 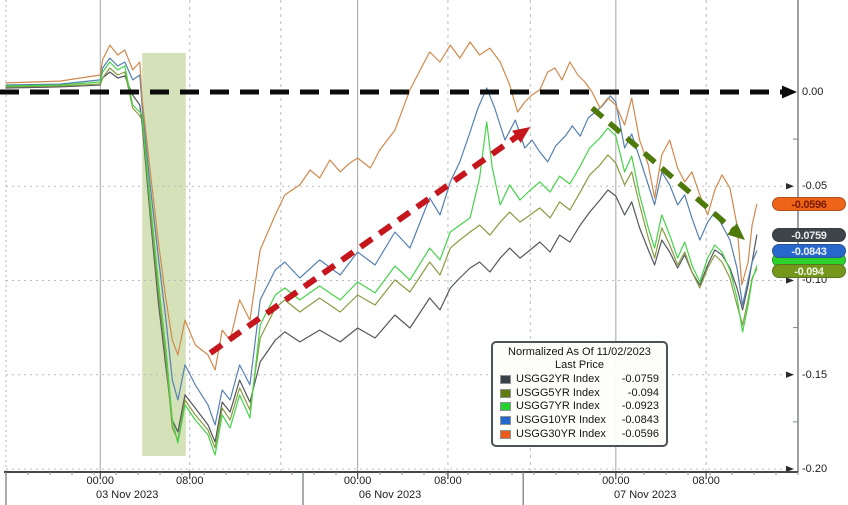 I want to click on last-value-tag: -0.0596, so click(x=809, y=204).